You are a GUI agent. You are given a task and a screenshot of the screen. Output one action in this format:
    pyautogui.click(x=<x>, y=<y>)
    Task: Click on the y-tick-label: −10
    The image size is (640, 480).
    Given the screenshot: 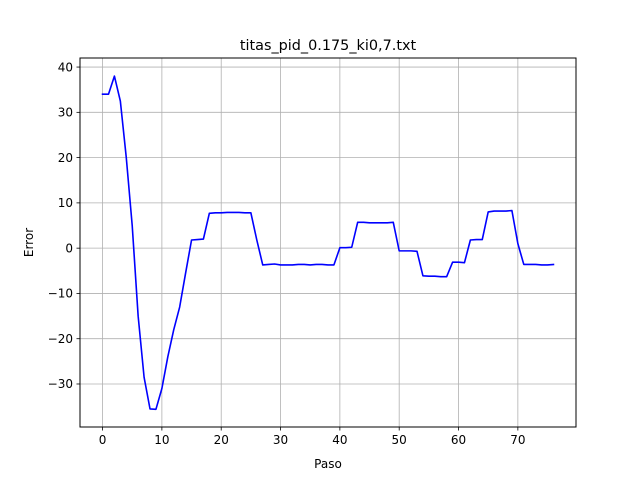 What is the action you would take?
    pyautogui.click(x=60, y=294)
    